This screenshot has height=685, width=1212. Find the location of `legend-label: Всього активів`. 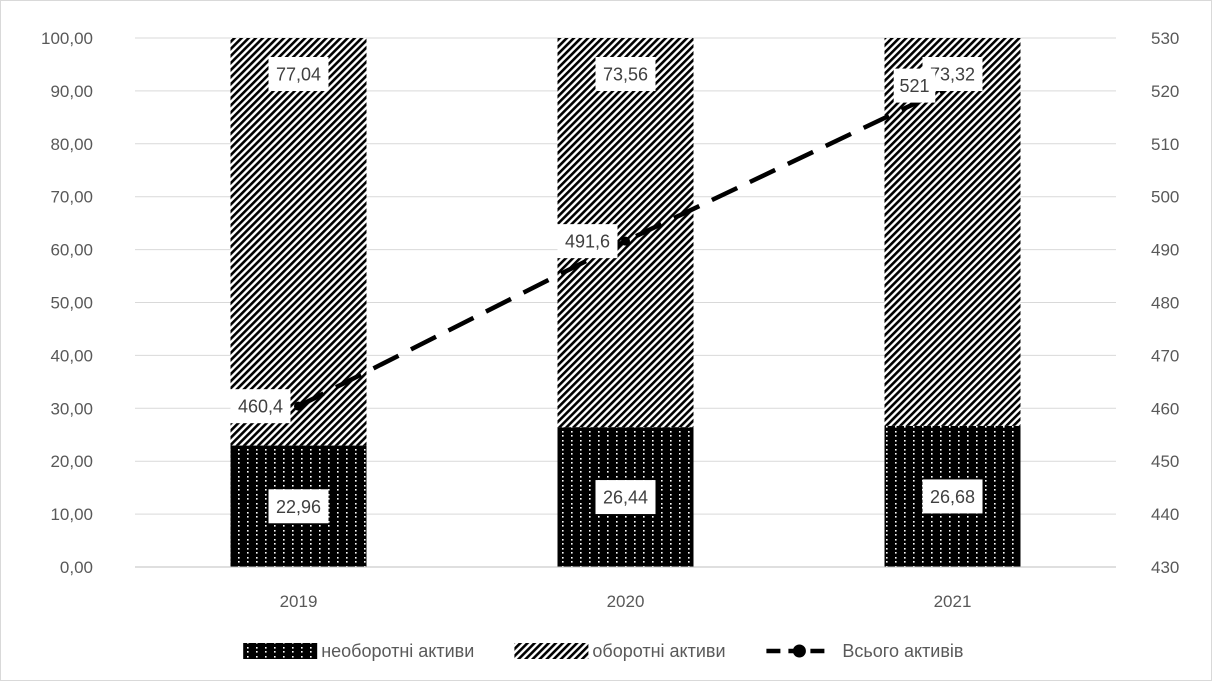

legend-label: Всього активів is located at coordinates (902, 651).